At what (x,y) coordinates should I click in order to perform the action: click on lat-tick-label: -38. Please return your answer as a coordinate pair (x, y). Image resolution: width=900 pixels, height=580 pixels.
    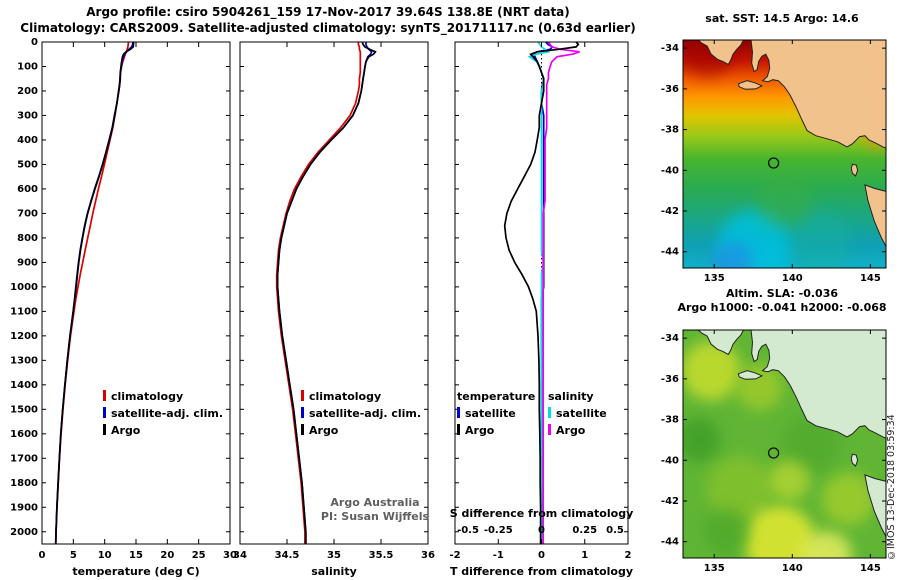
    Looking at the image, I should click on (670, 130).